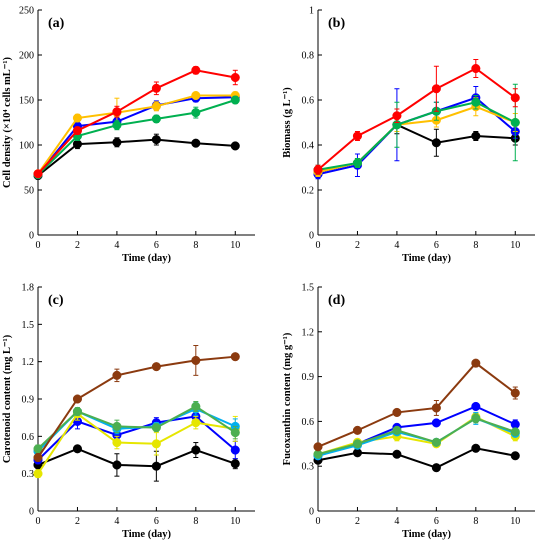  Describe the element at coordinates (28, 288) in the screenshot. I see `y-tick-label: 1.8` at that location.